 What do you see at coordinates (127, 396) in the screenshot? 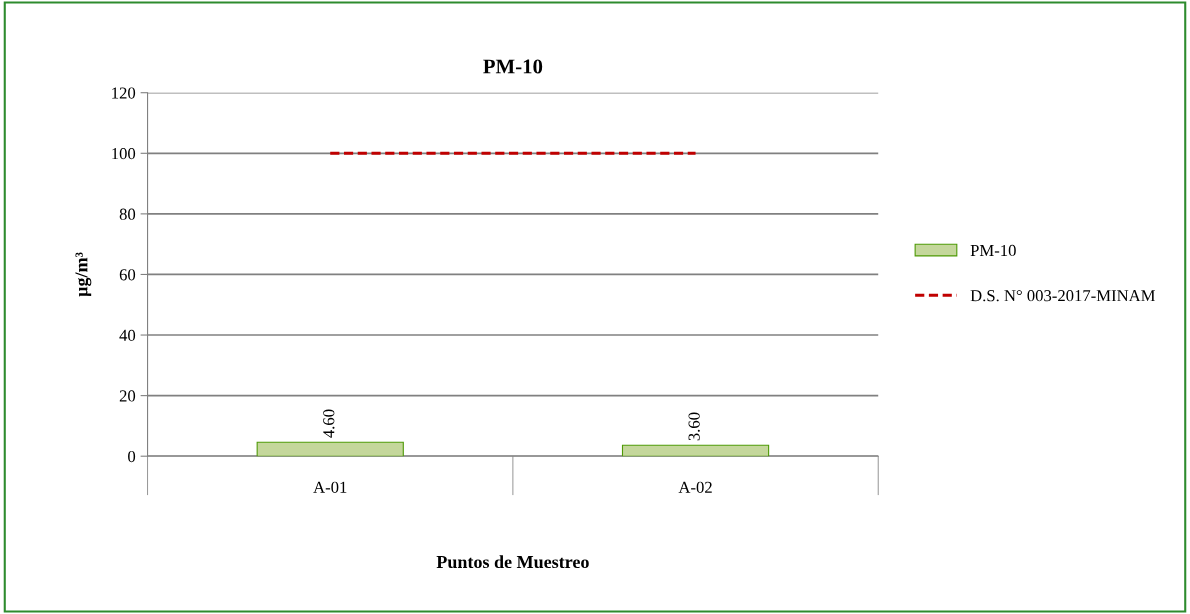
I see `y-tick-label: 20` at bounding box center [127, 396].